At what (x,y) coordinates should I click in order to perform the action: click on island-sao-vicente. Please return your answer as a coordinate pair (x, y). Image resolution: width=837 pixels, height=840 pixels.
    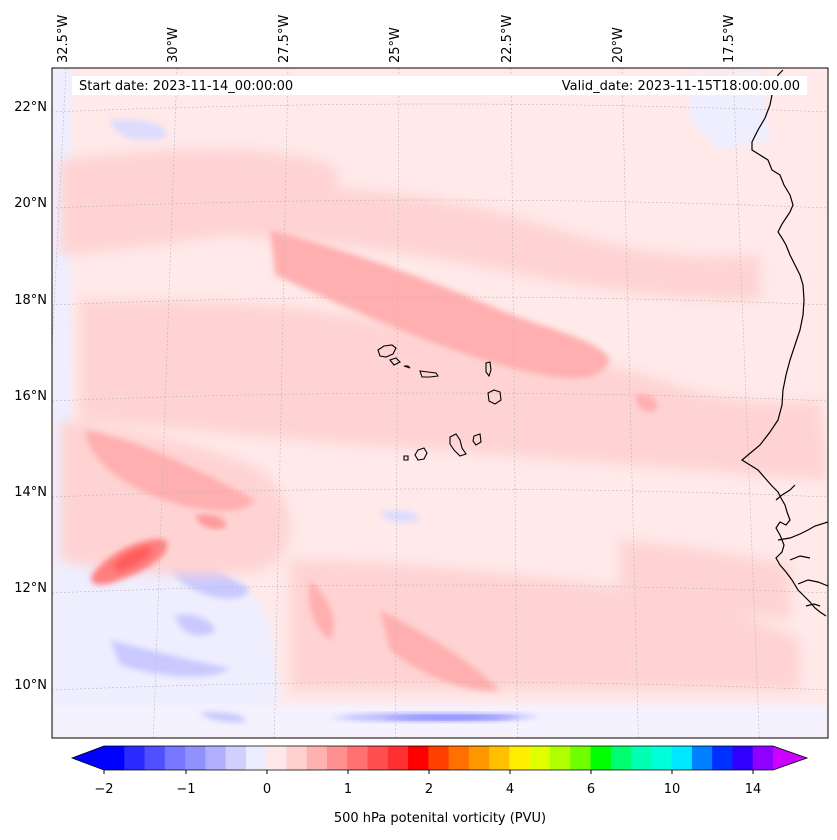
    Looking at the image, I should click on (395, 361).